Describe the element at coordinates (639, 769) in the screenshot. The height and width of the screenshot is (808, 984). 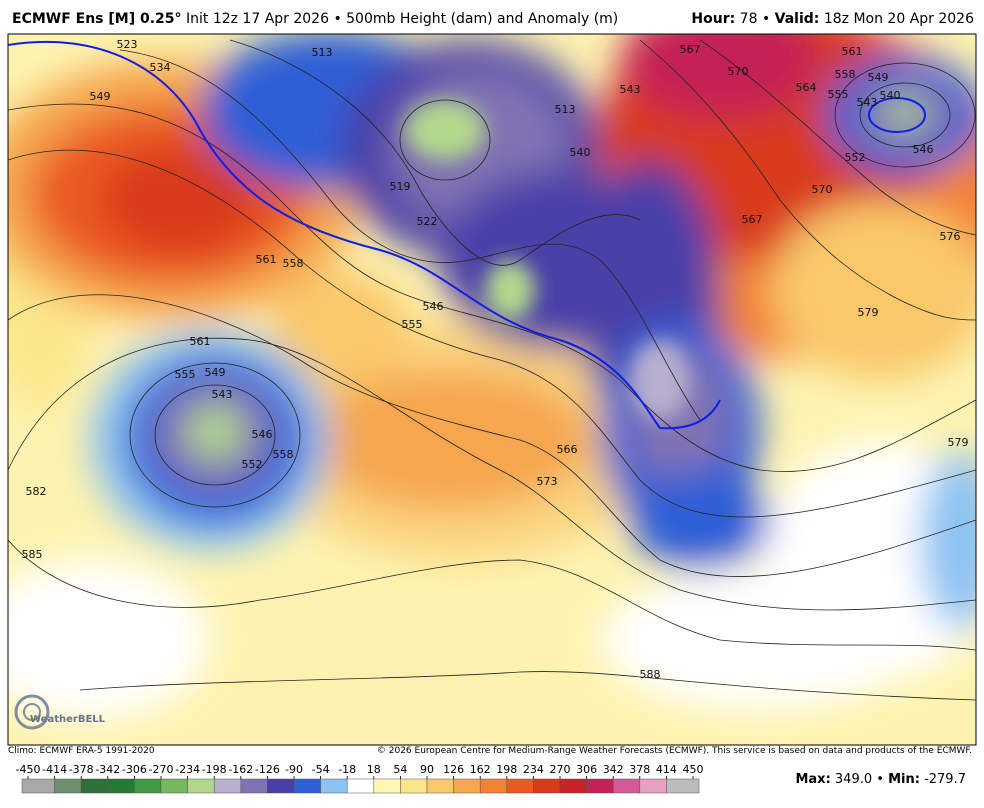
I see `colorbar-tick-label: 378` at that location.